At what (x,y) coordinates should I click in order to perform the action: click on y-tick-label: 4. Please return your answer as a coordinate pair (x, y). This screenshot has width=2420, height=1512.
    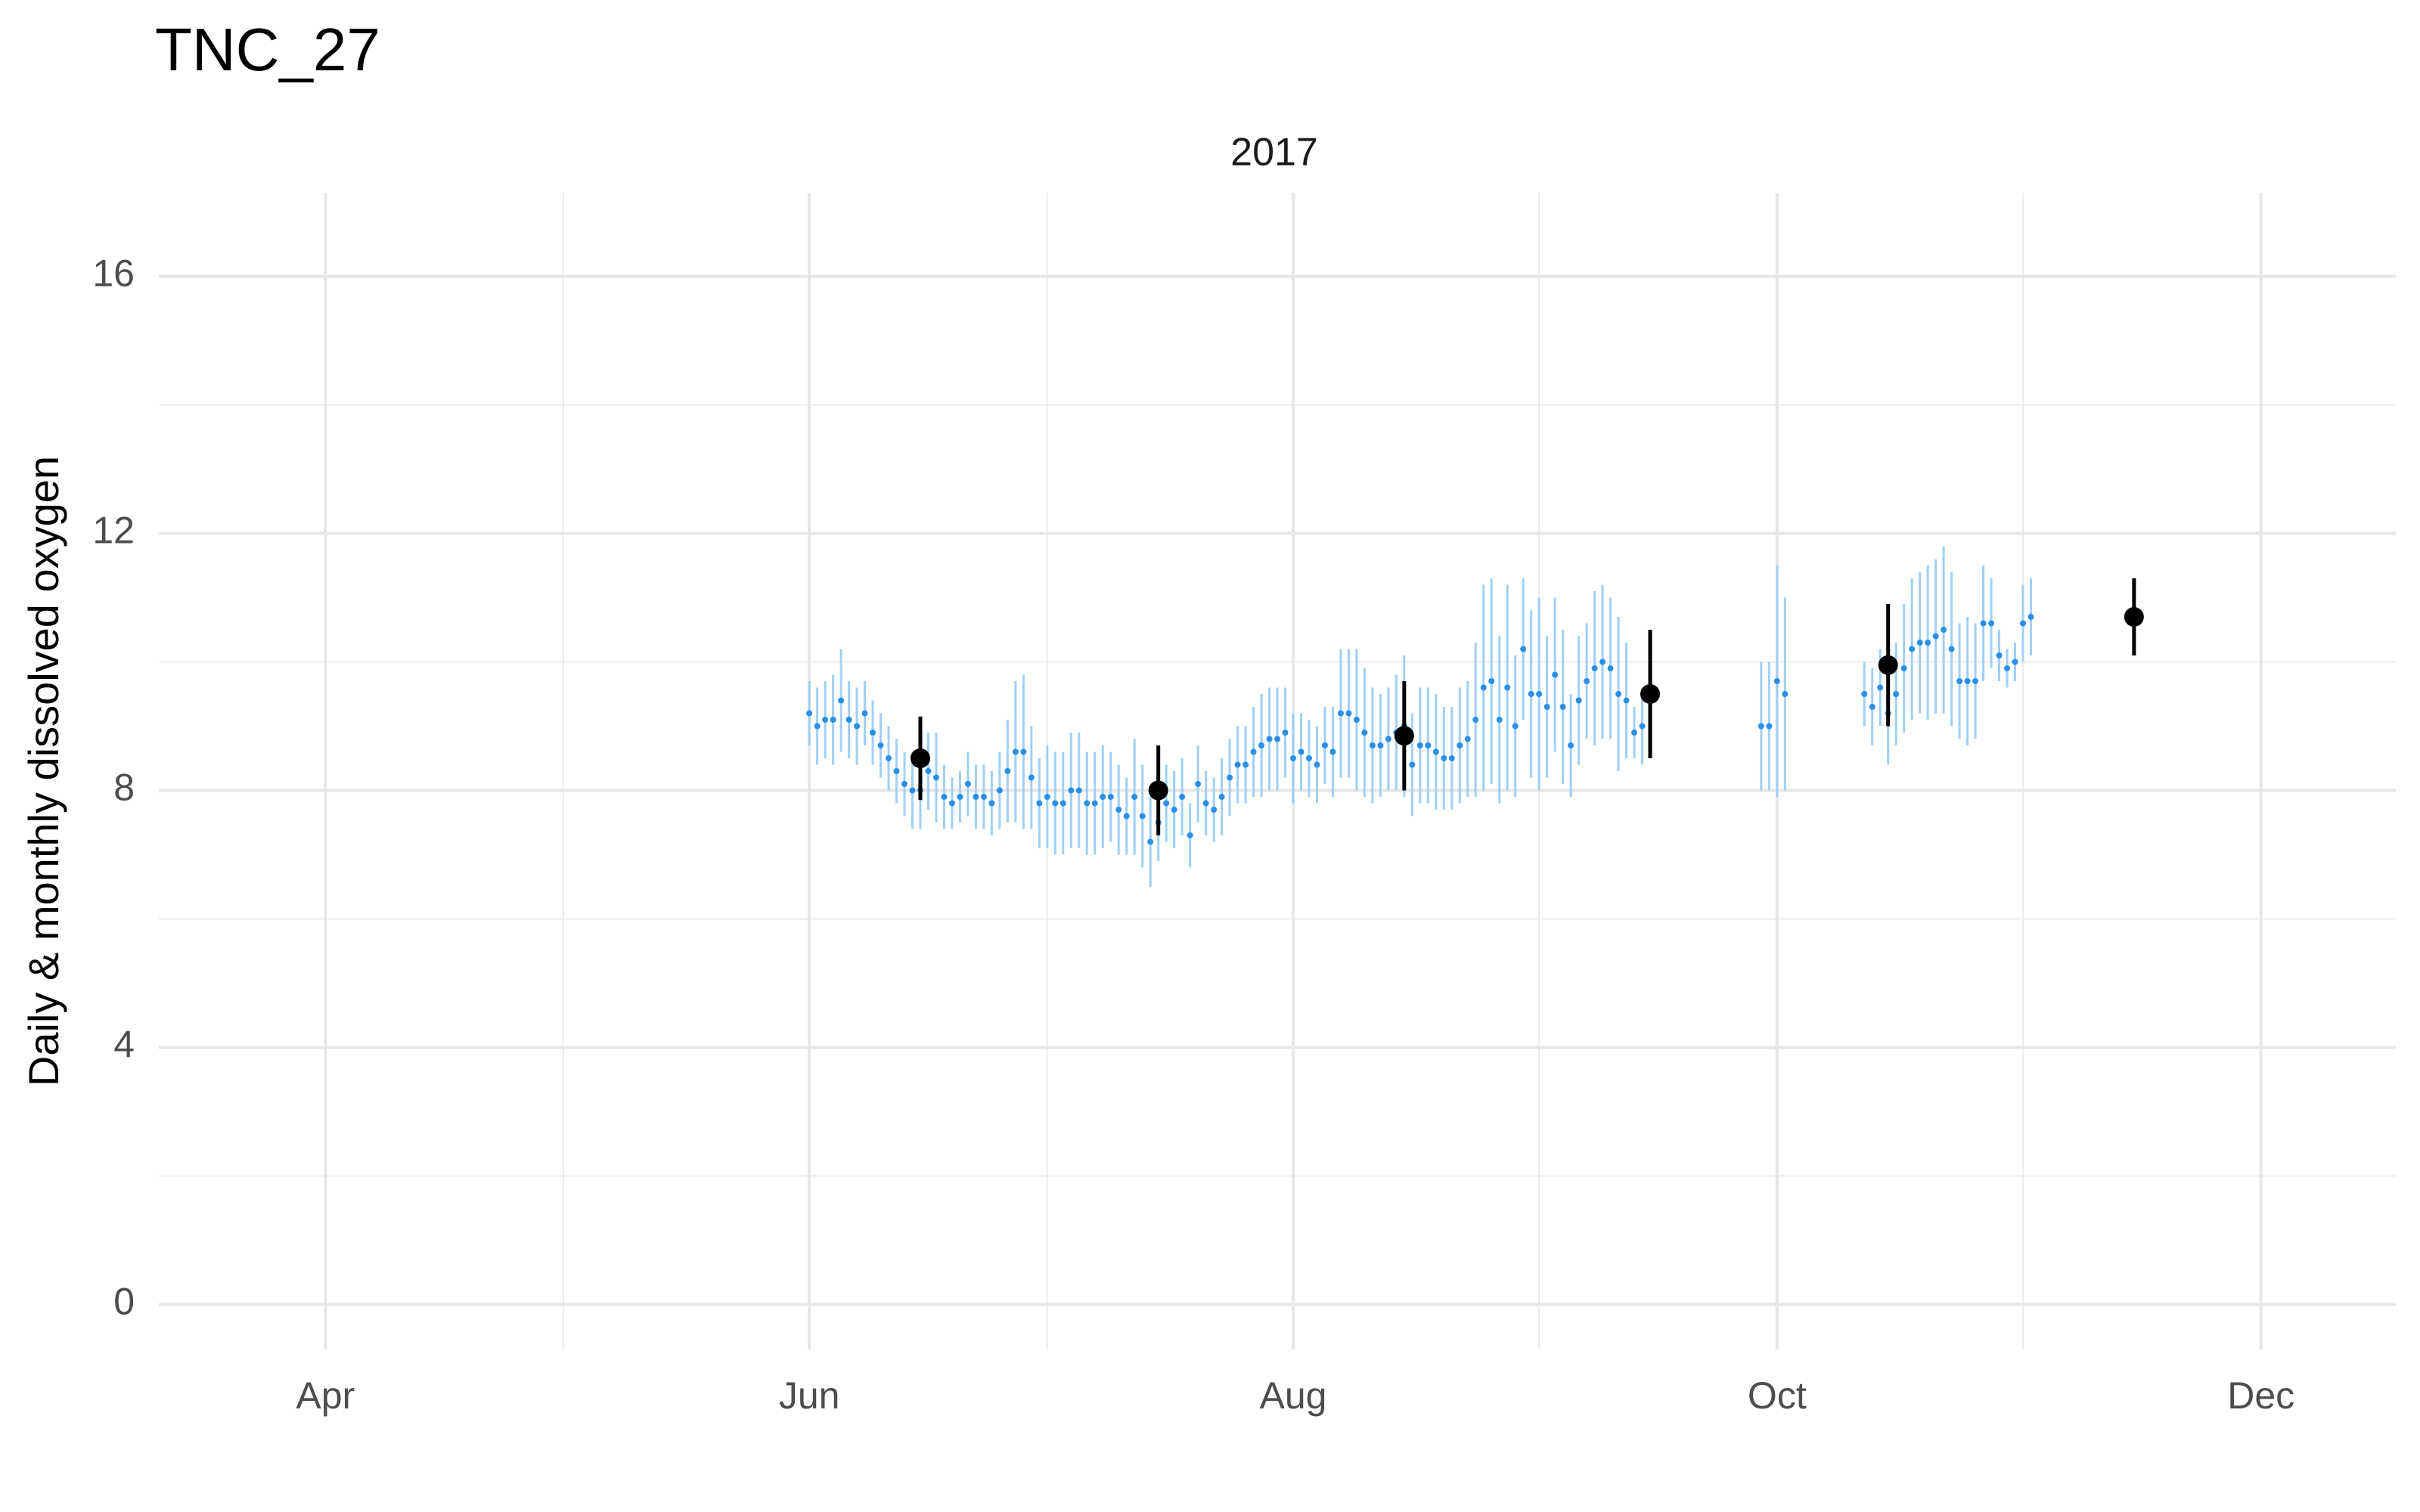
    Looking at the image, I should click on (124, 1045).